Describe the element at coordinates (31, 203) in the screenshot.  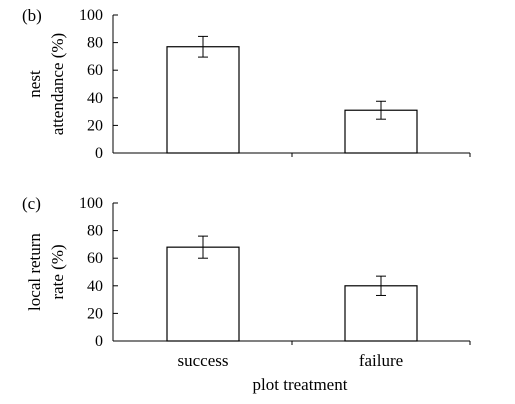
I see `panel-label: (c)` at that location.